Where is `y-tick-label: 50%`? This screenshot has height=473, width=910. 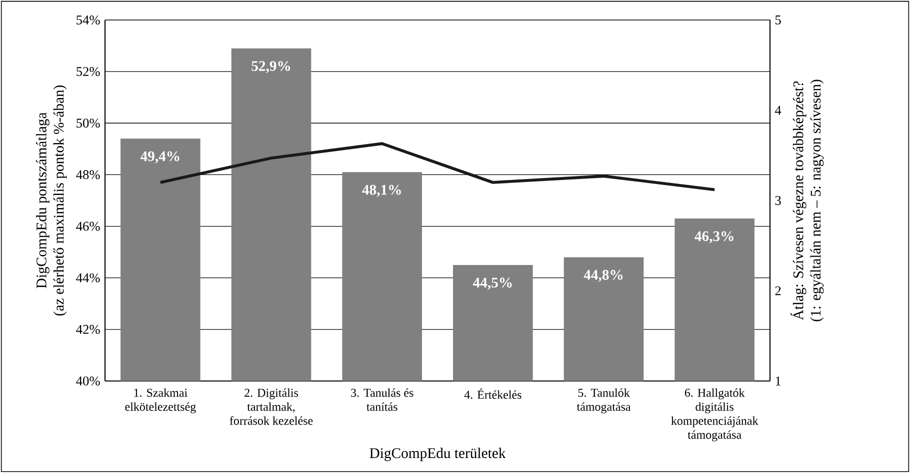 y-tick-label: 50% is located at coordinates (88, 123).